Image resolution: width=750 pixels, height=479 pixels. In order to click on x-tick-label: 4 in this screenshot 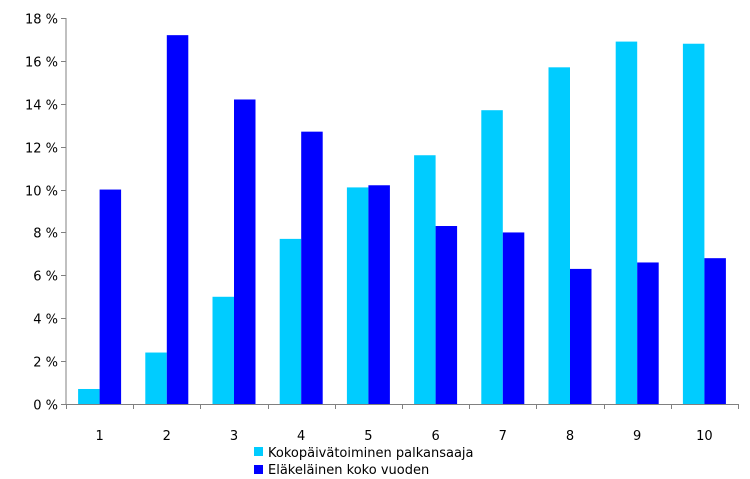, I will do `click(301, 436)`.